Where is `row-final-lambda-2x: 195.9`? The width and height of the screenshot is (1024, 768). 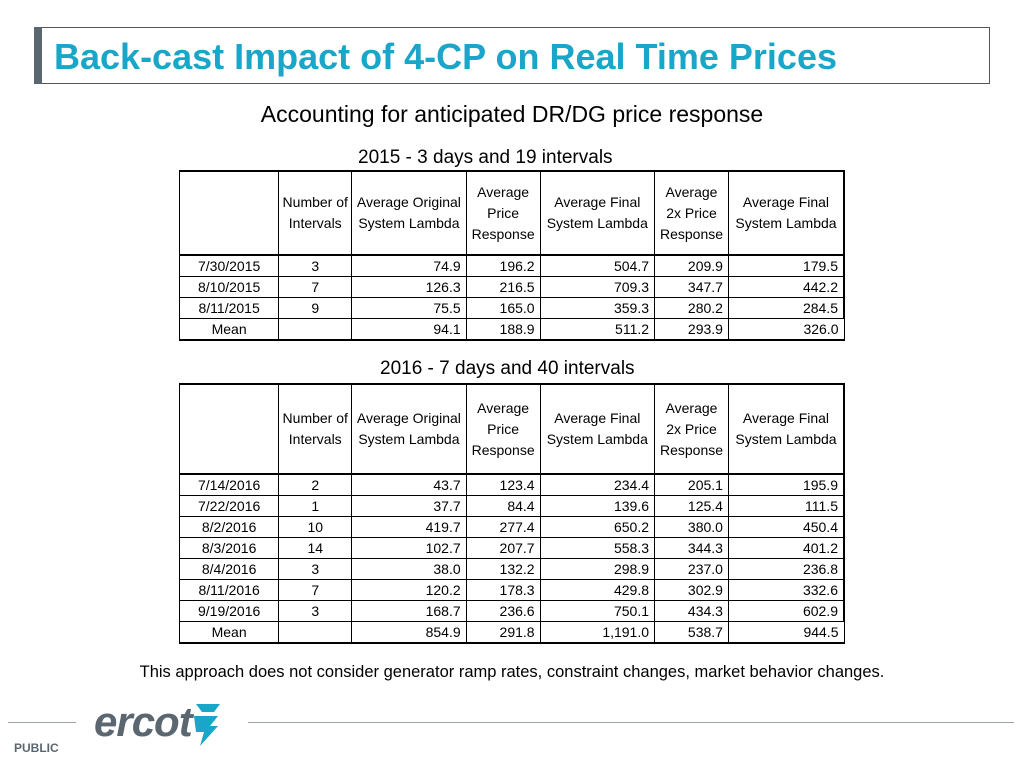 row-final-lambda-2x: 195.9 is located at coordinates (786, 484).